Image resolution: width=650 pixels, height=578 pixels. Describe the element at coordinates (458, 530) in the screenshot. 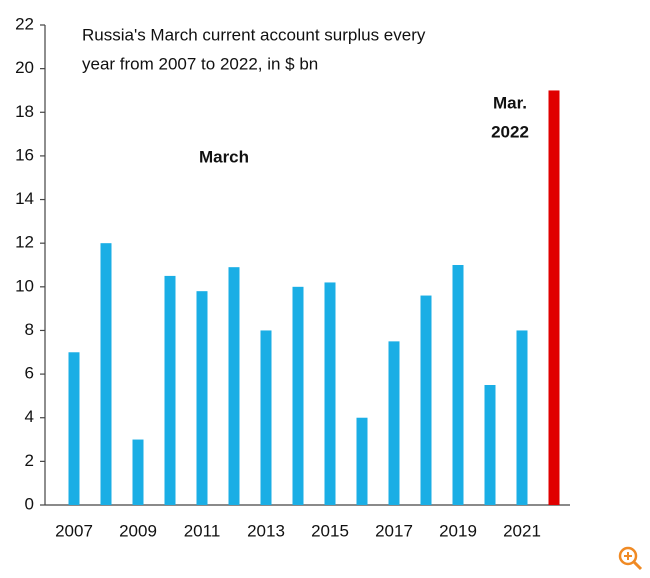

I see `x-tick-label: 2019` at that location.